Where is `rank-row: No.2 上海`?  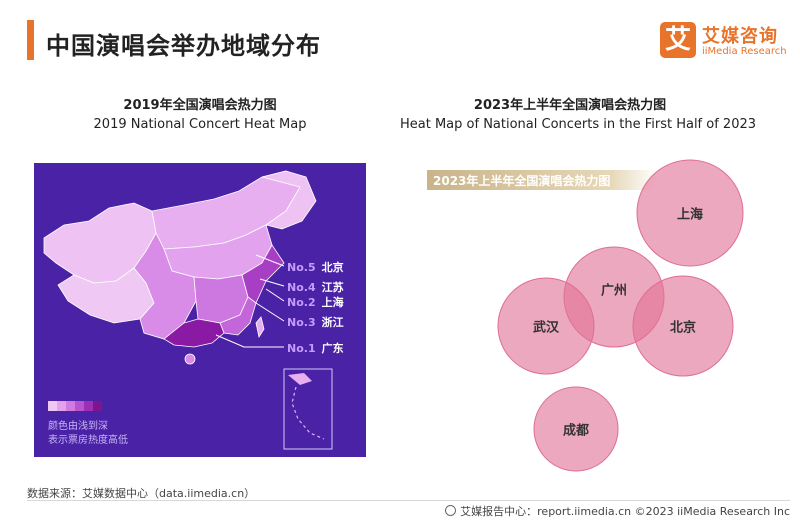 rank-row: No.2 上海 is located at coordinates (315, 302).